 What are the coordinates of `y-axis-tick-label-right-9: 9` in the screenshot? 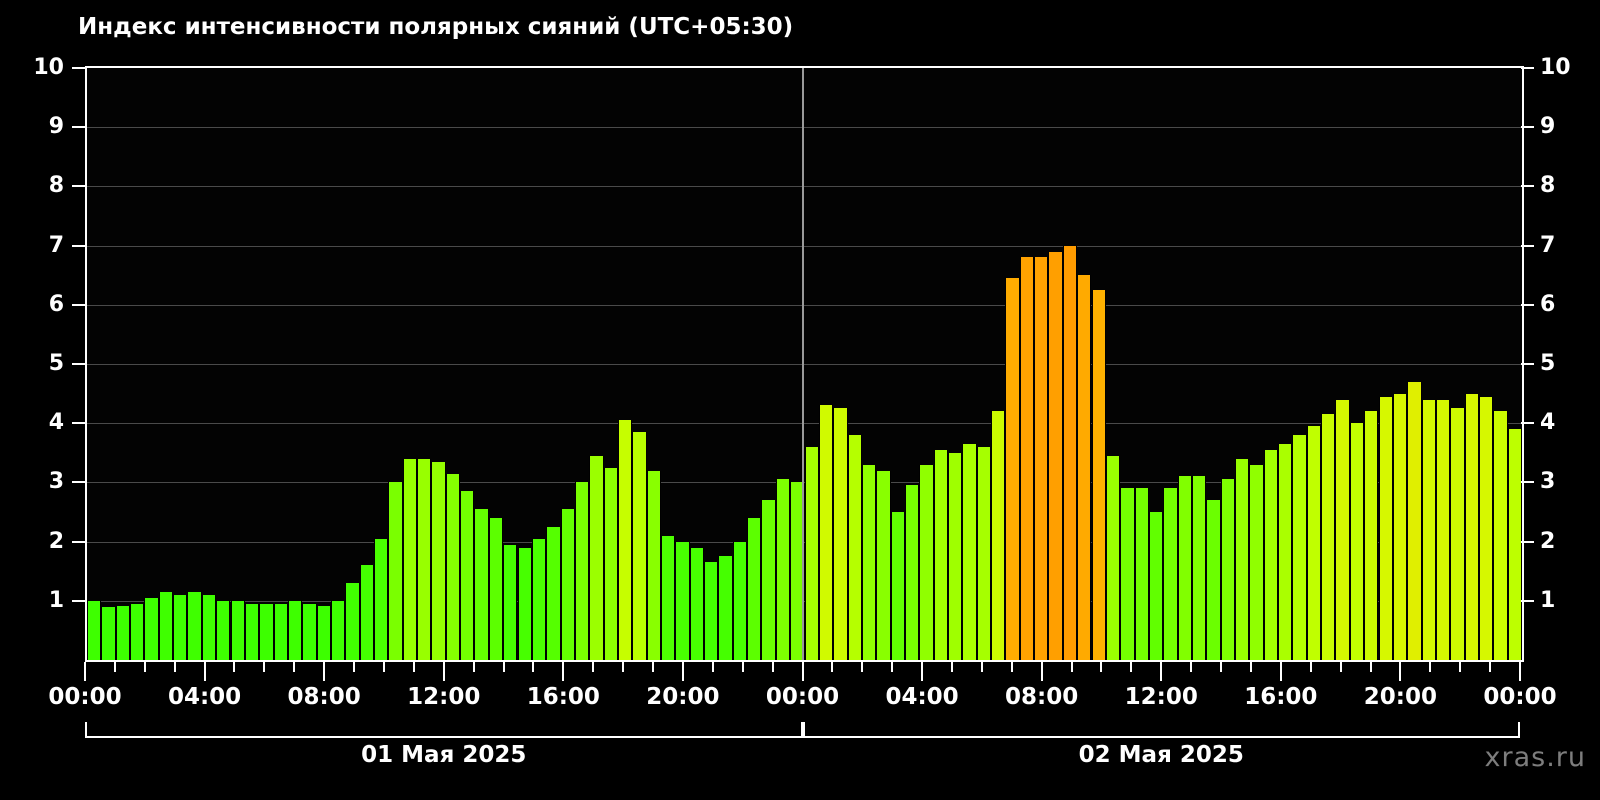 It's located at (1548, 127).